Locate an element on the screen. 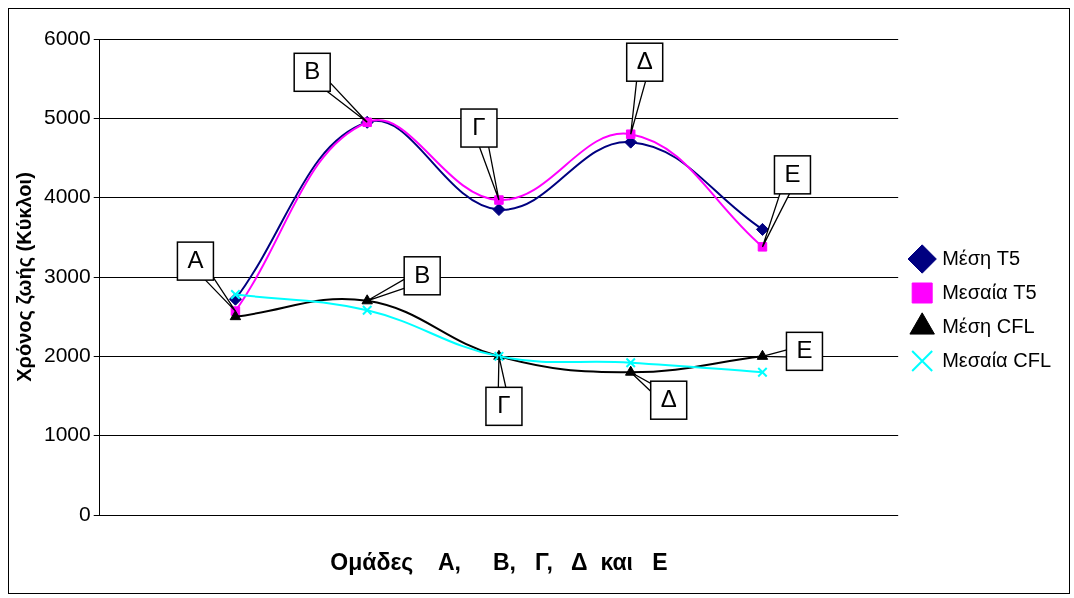 The image size is (1074, 598). annotation: Α is located at coordinates (195, 261).